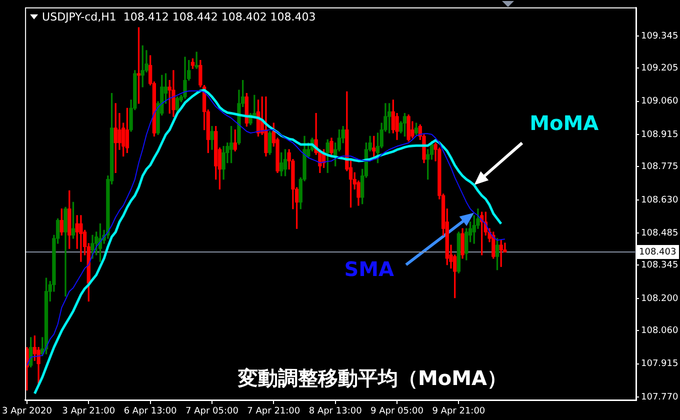 The image size is (680, 420). Describe the element at coordinates (659, 200) in the screenshot. I see `y-tick-label: 108.630` at that location.